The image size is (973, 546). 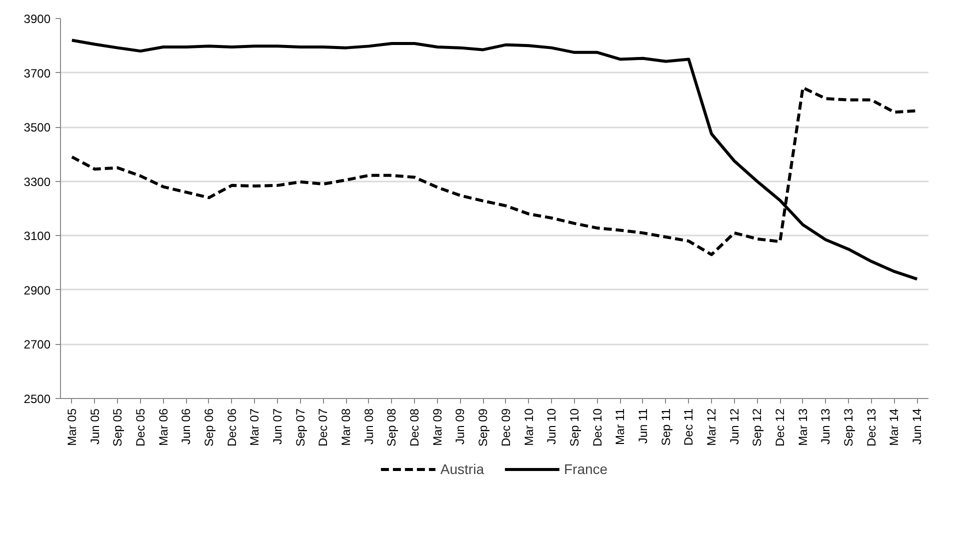 I want to click on x-tick-label: Sep 09, so click(x=483, y=427).